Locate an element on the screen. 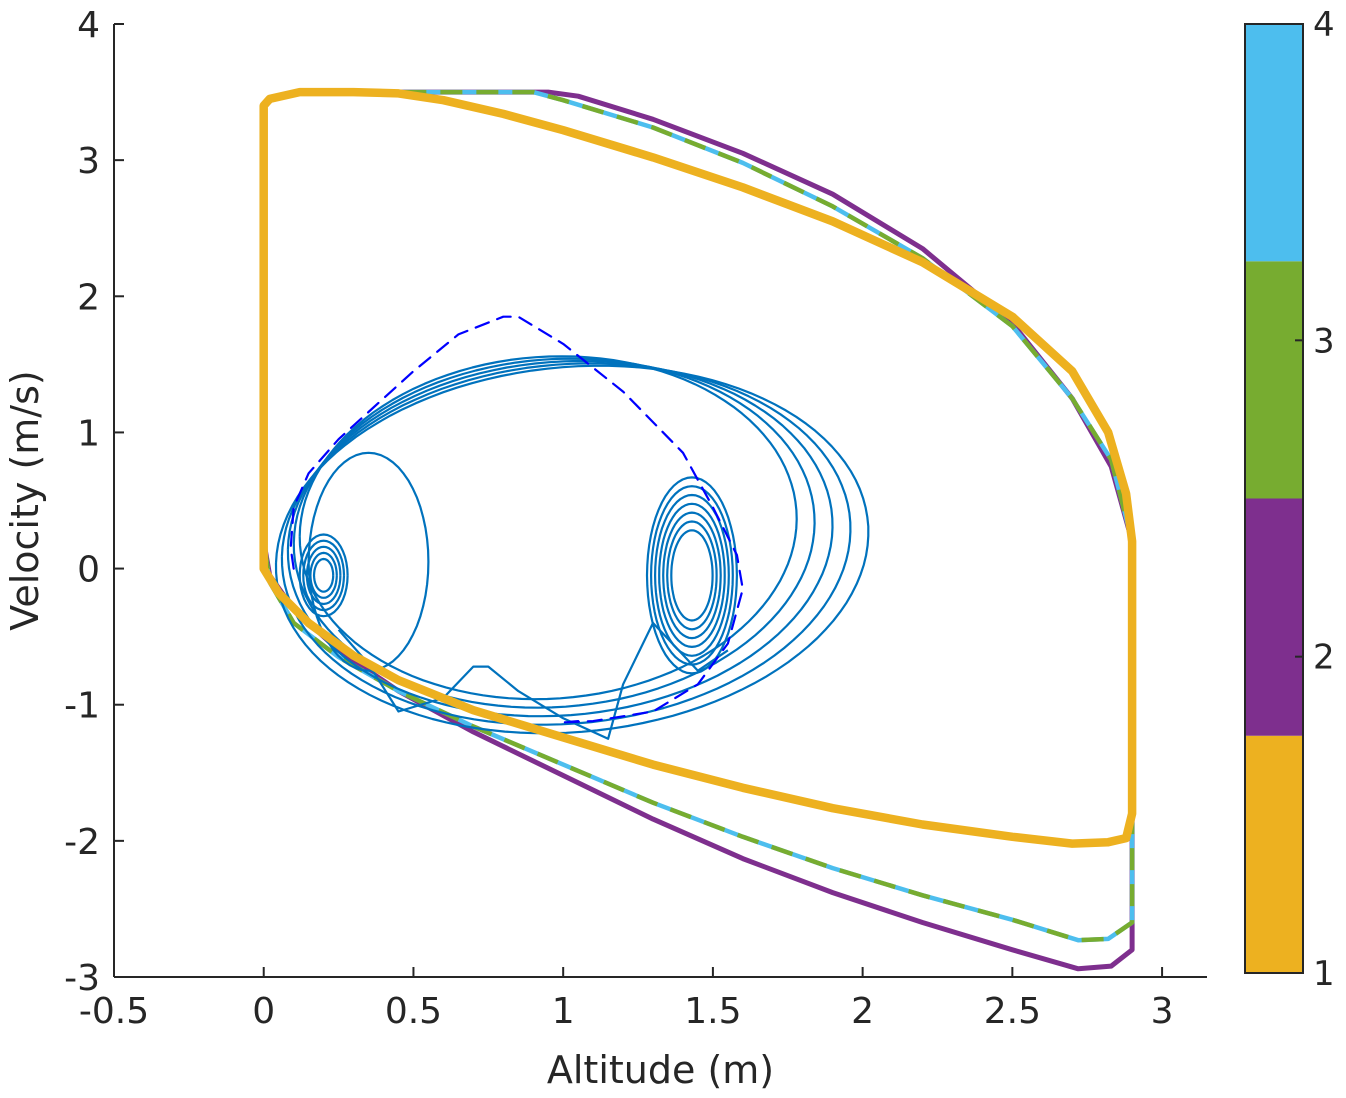 The width and height of the screenshot is (1346, 1098). y-tick-label: -1 is located at coordinates (82, 706).